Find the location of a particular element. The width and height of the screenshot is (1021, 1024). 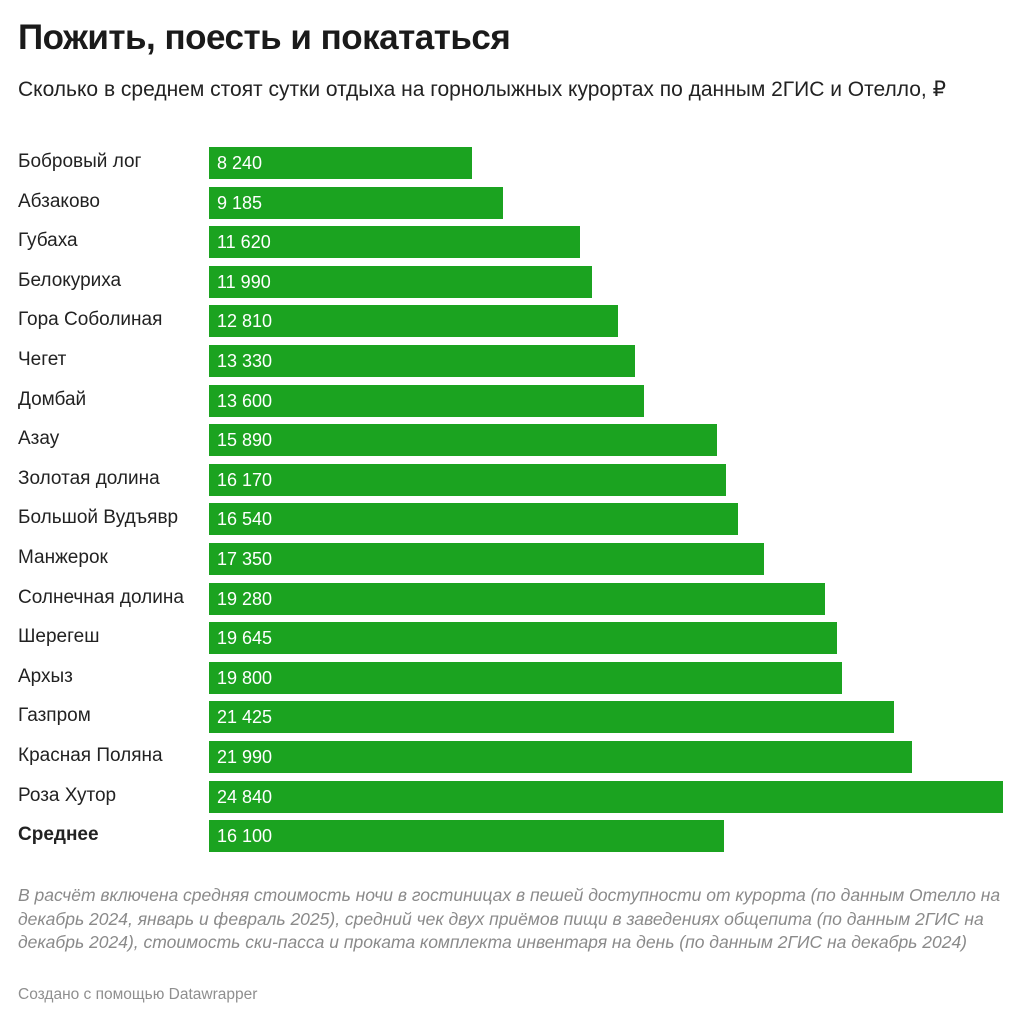

bar-value-label: 16 170 is located at coordinates (245, 479).